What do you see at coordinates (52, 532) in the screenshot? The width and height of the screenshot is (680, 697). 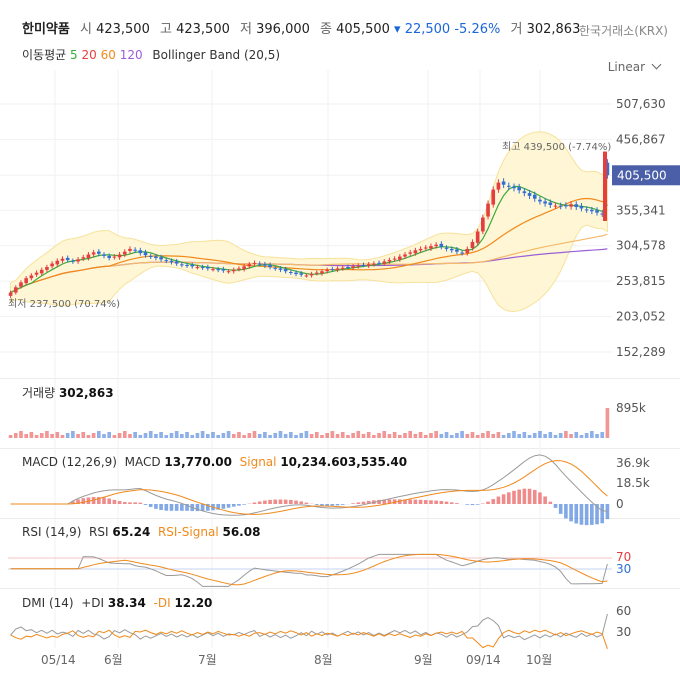 I see `rsi-title: RSI (14,9)` at bounding box center [52, 532].